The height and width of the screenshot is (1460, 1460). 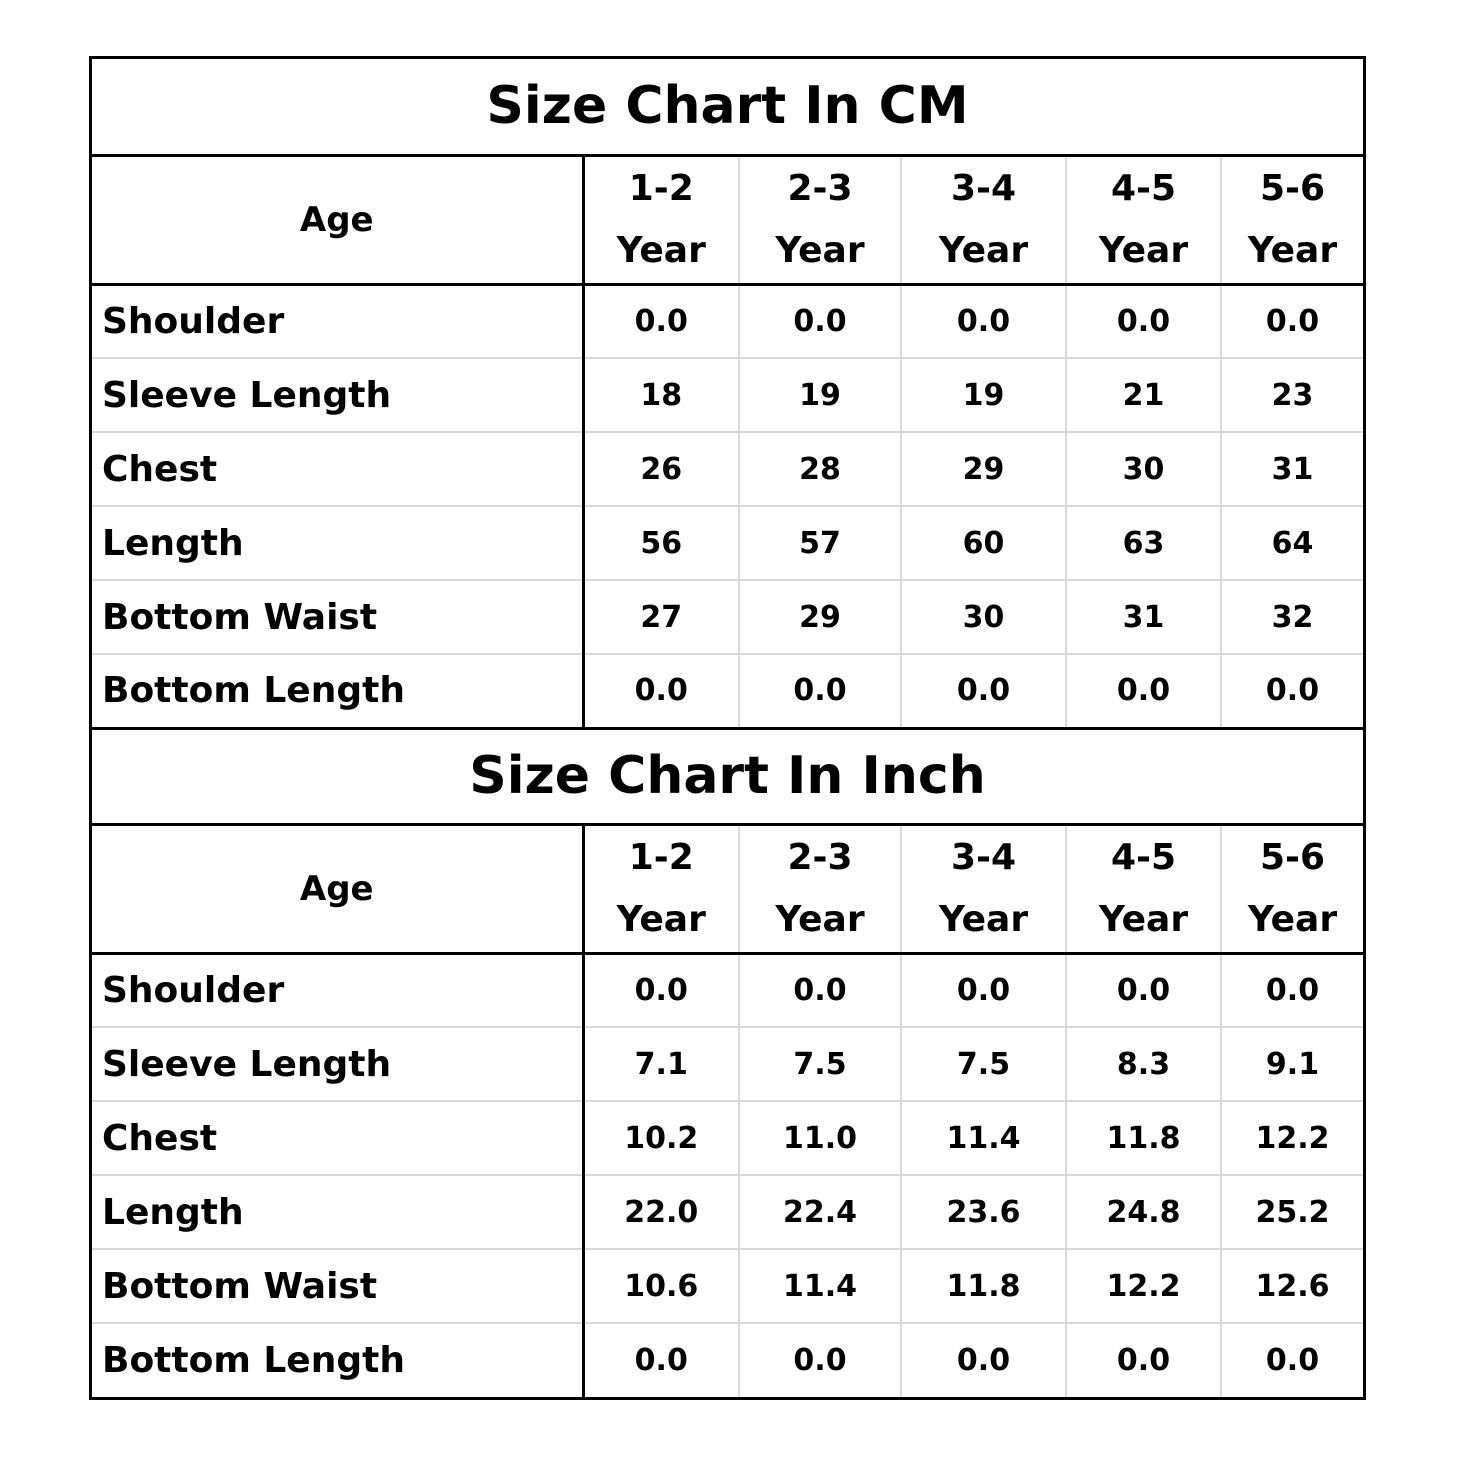 What do you see at coordinates (660, 394) in the screenshot?
I see `cell: 18` at bounding box center [660, 394].